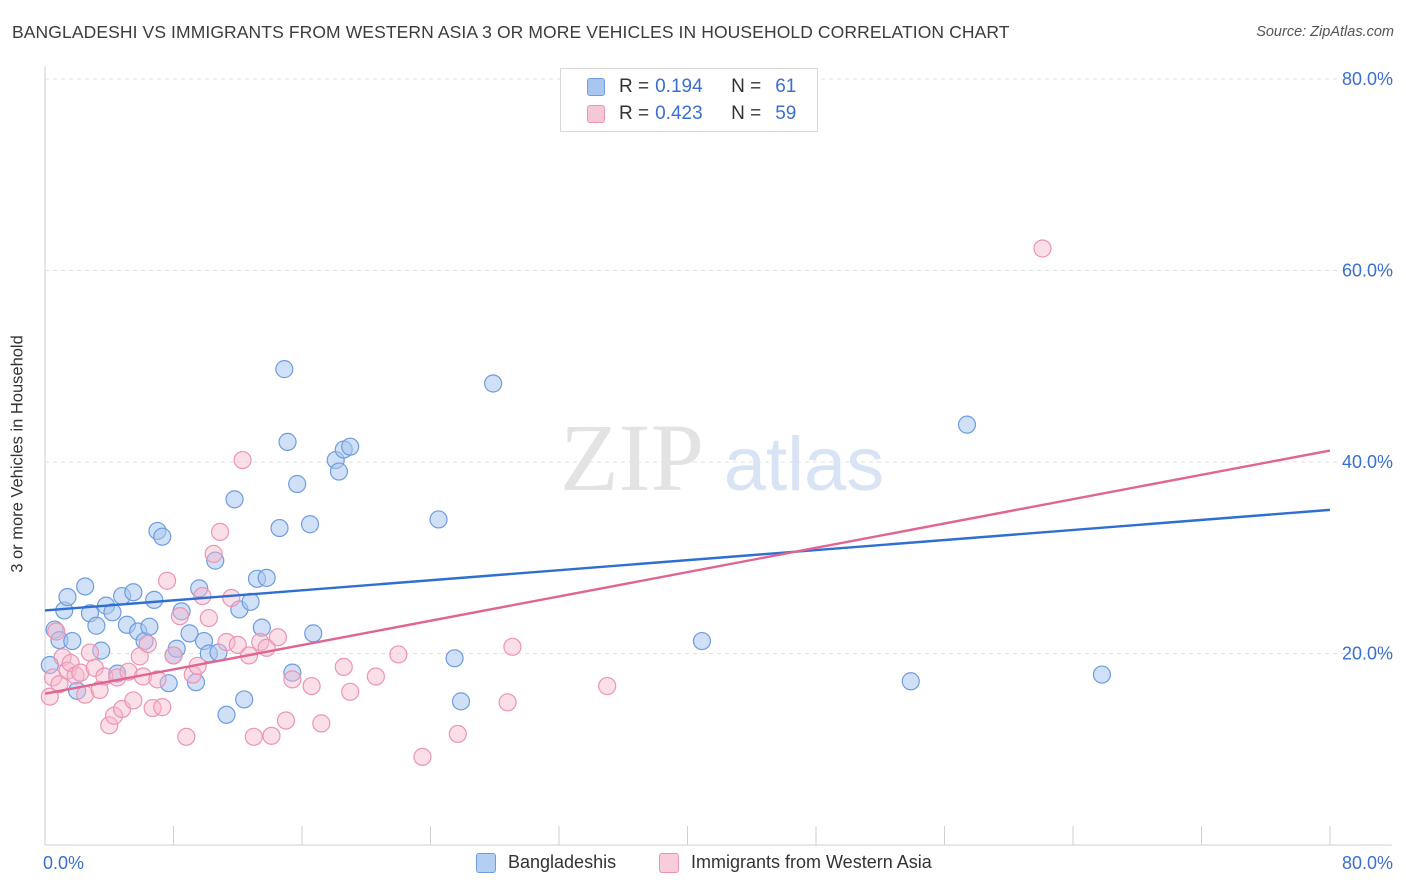  Describe the element at coordinates (596, 114) in the screenshot. I see `legend-swatch-western-asia` at that location.